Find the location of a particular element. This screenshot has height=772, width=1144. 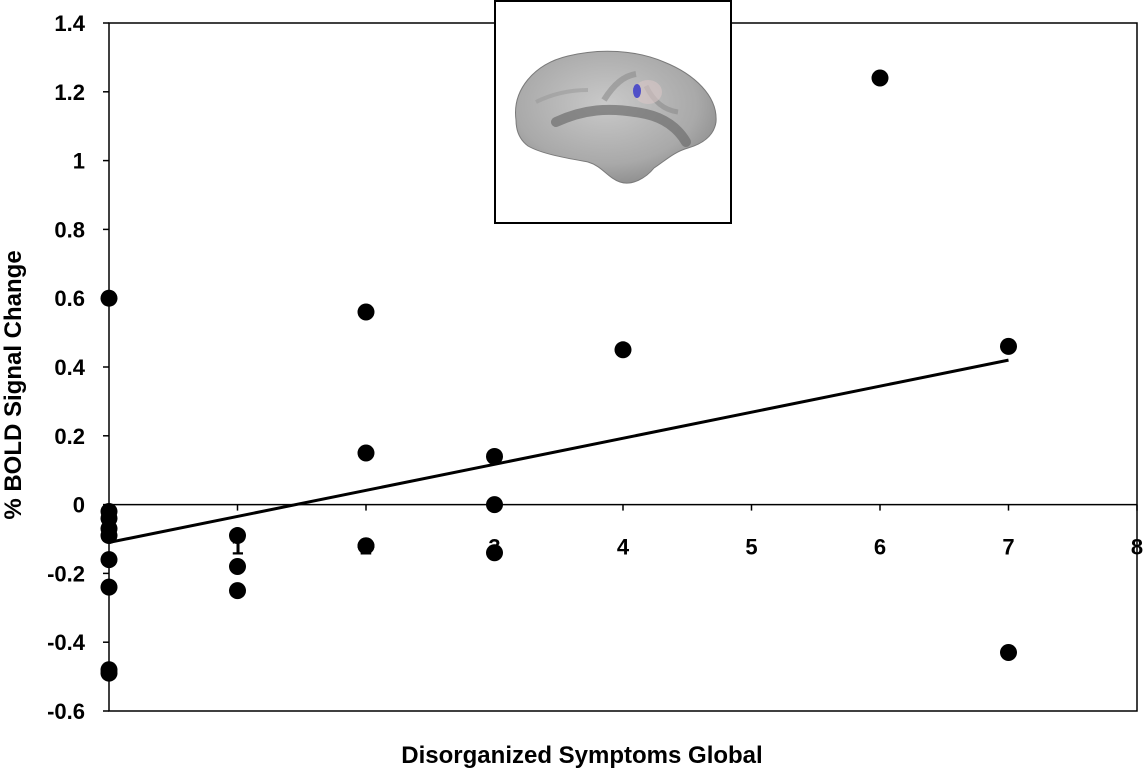

y-tick-label: 0 is located at coordinates (79, 505).